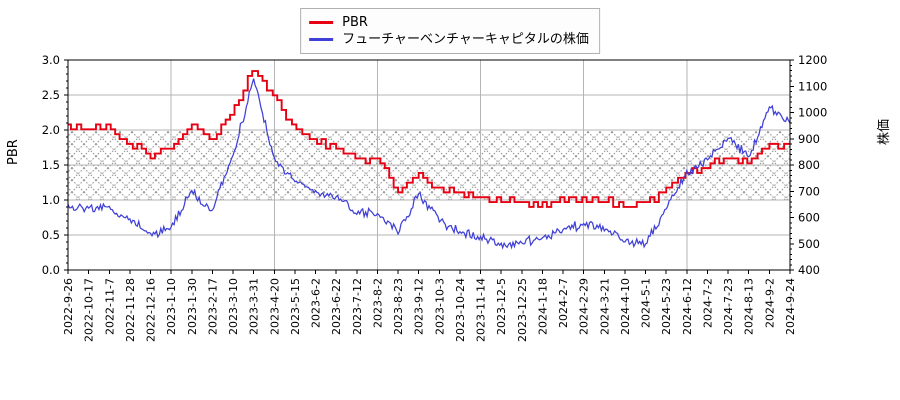 This screenshot has width=900, height=400. I want to click on x-tick-label: 2024-7-2, so click(707, 303).